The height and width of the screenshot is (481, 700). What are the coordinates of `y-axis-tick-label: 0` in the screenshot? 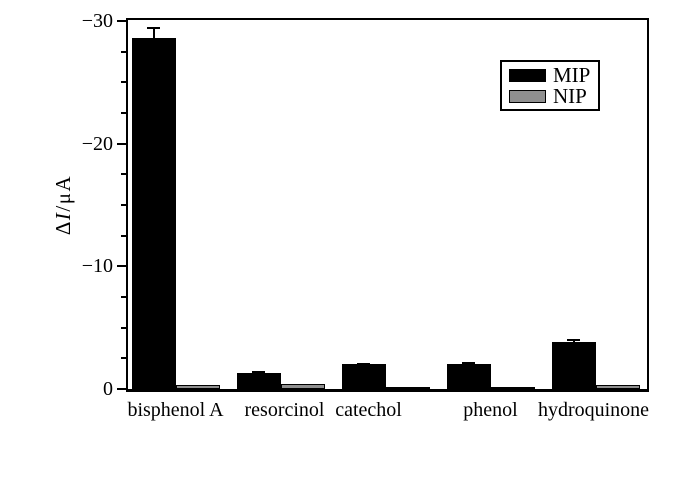 It's located at (108, 389).